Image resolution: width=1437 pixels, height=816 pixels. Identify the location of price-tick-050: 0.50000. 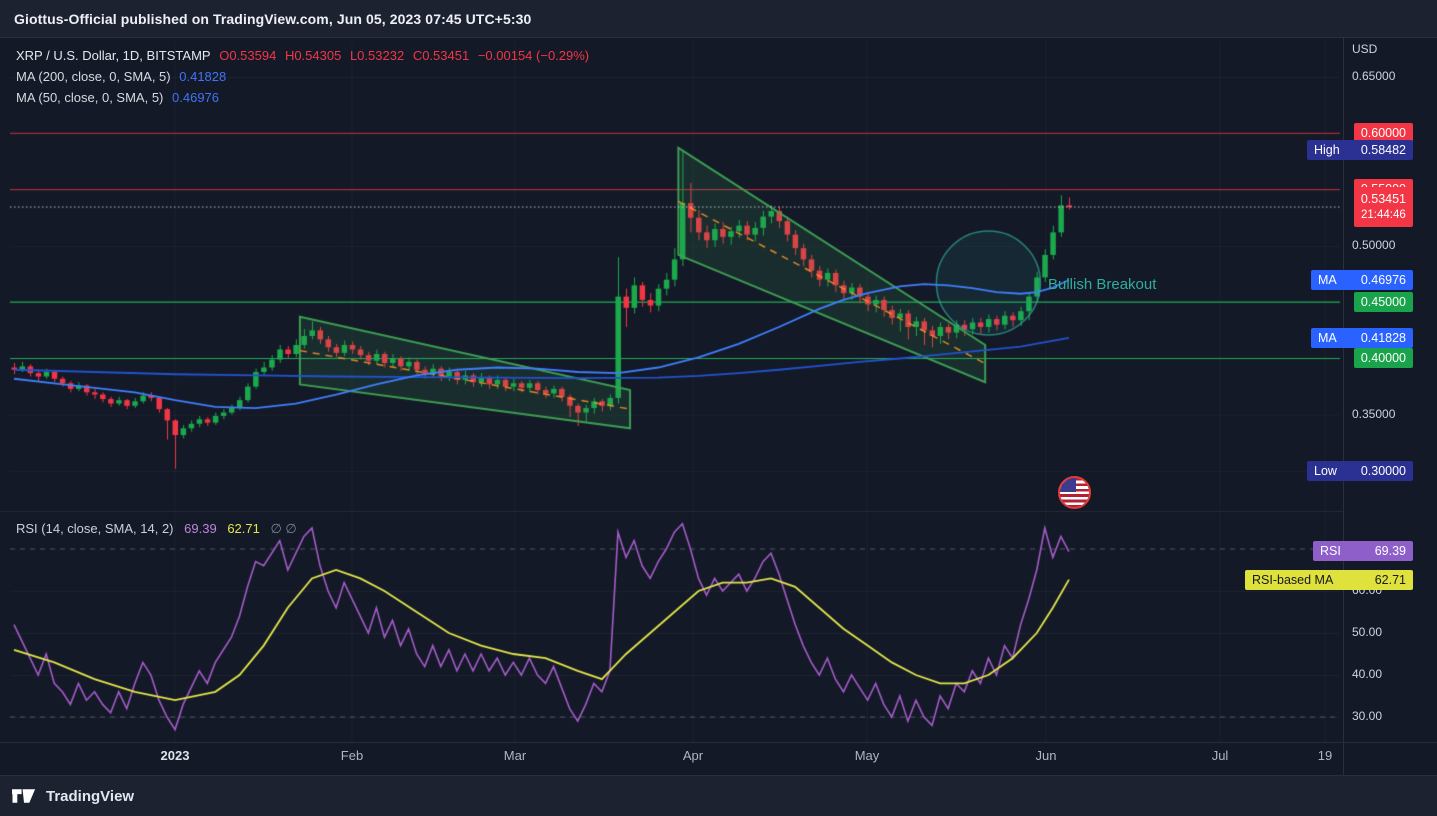
(1374, 245).